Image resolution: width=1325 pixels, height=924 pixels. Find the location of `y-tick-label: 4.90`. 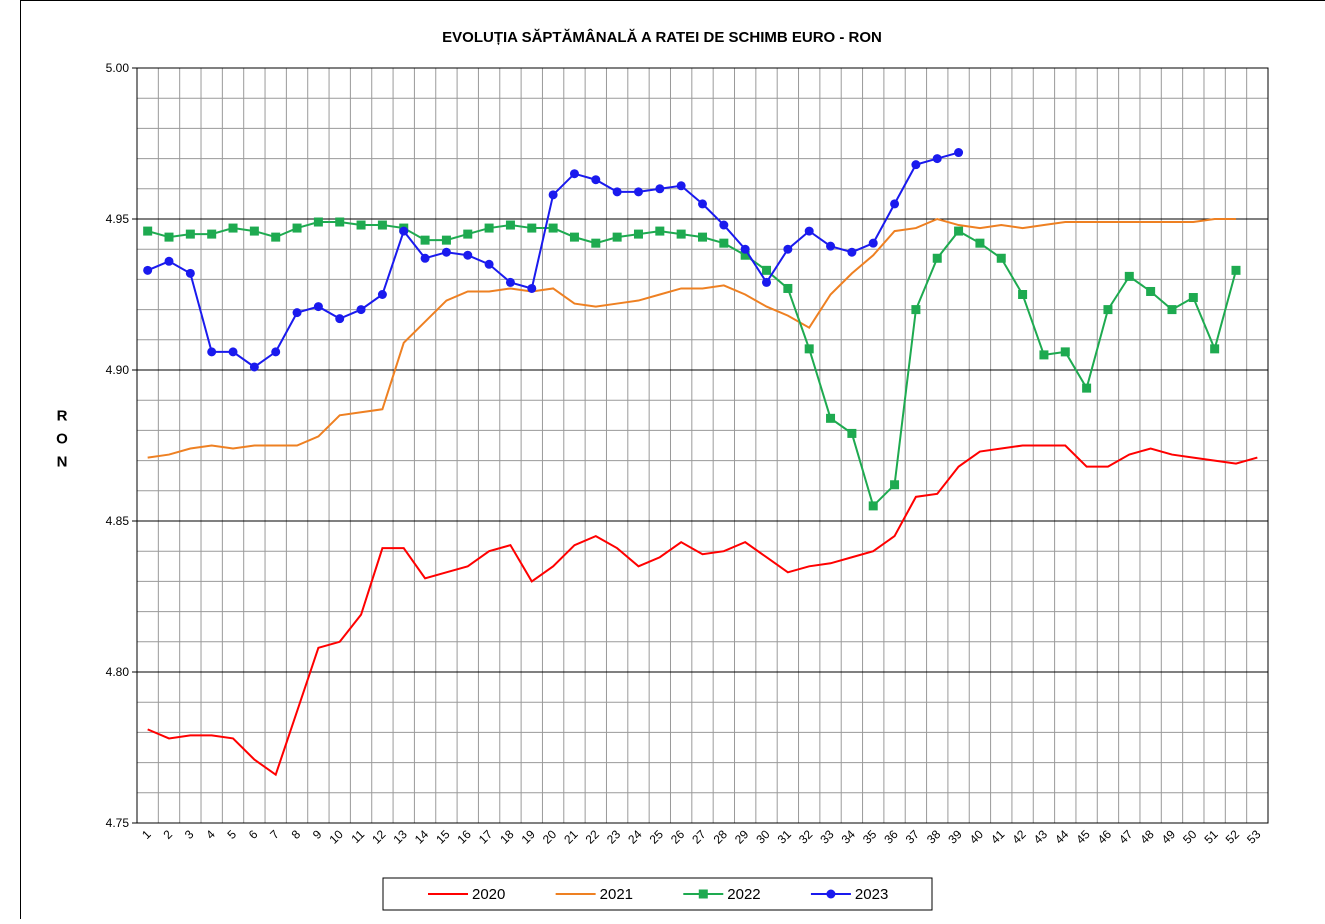

y-tick-label: 4.90 is located at coordinates (118, 370).